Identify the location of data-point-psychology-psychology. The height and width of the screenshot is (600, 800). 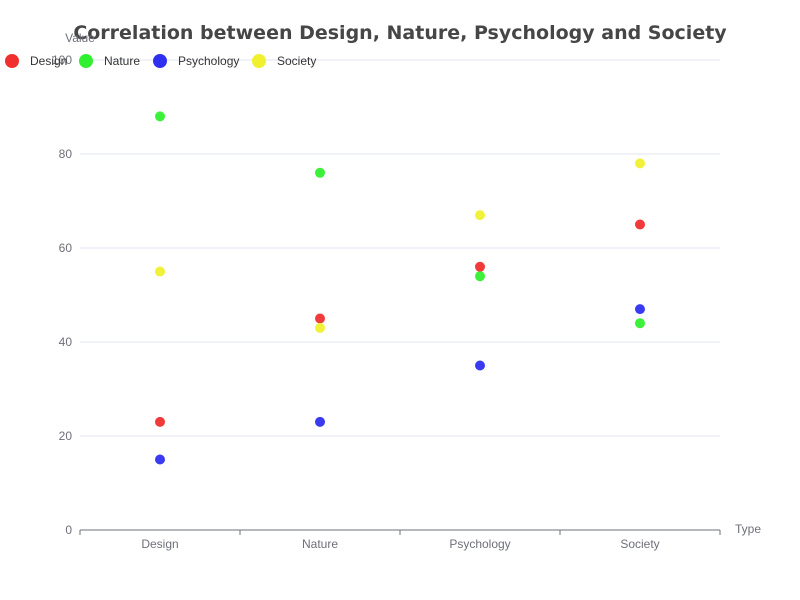
(480, 365).